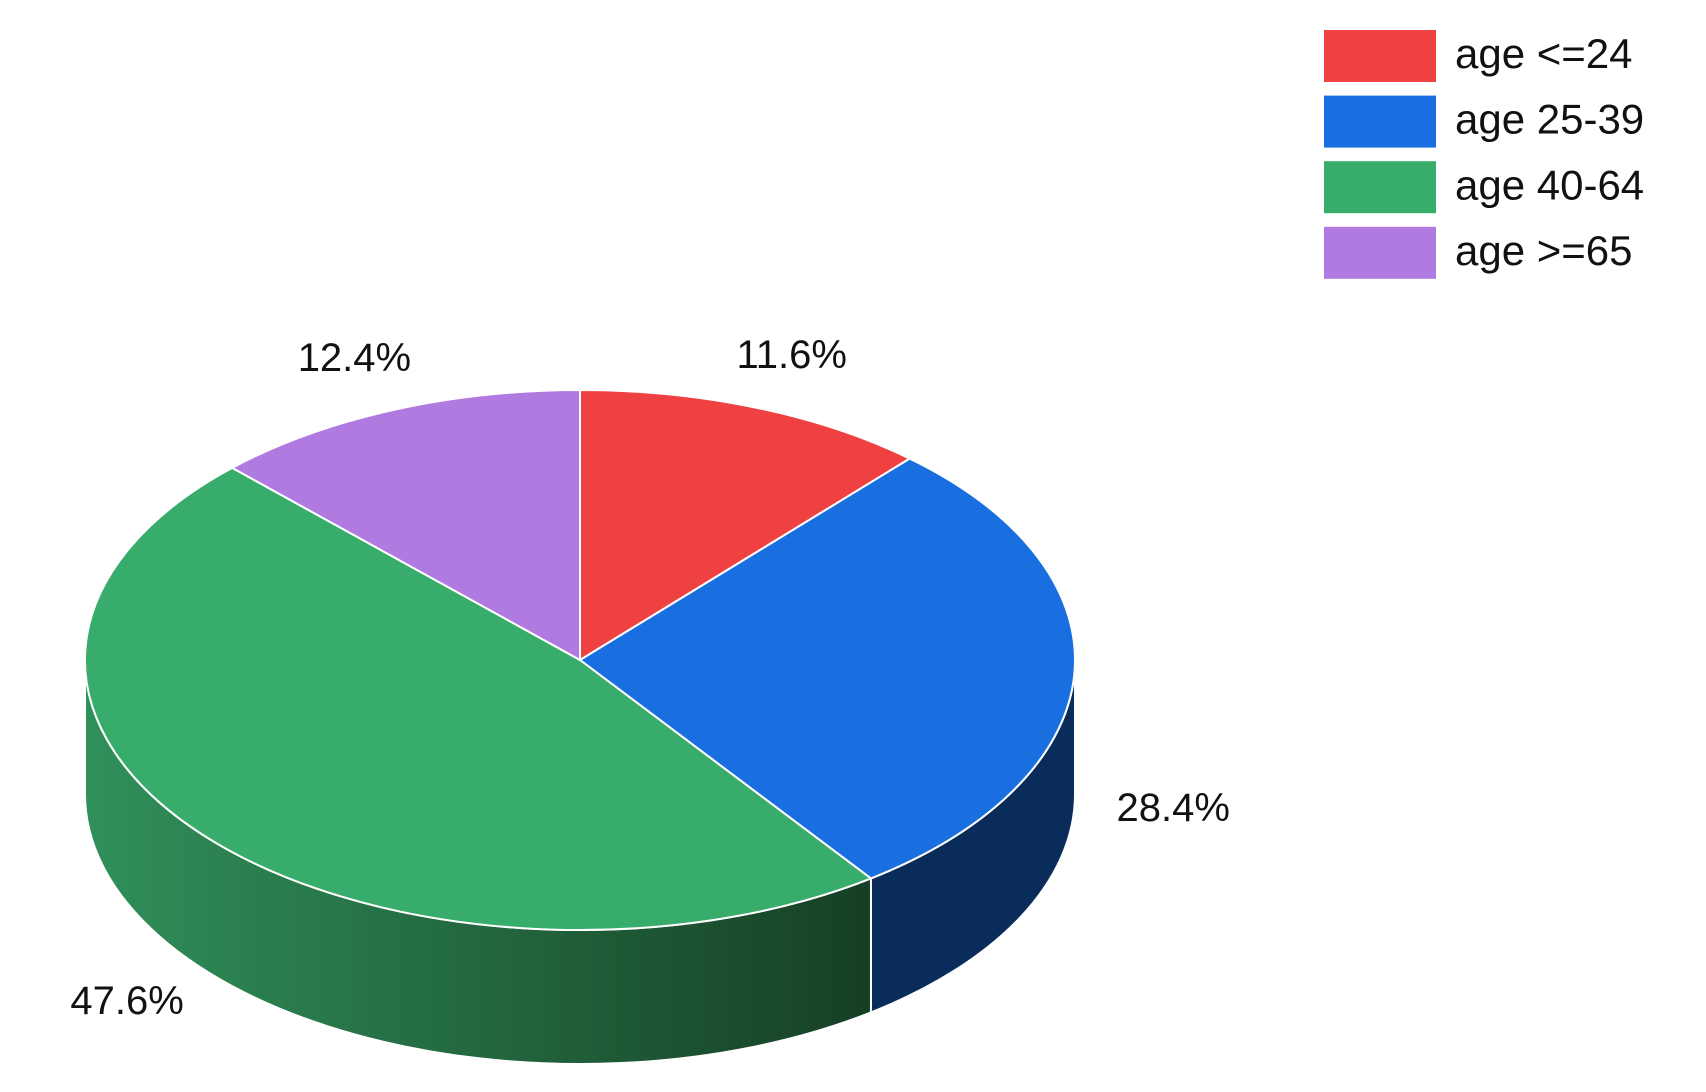 This screenshot has height=1092, width=1706. What do you see at coordinates (791, 355) in the screenshot?
I see `data-label: 11.6%` at bounding box center [791, 355].